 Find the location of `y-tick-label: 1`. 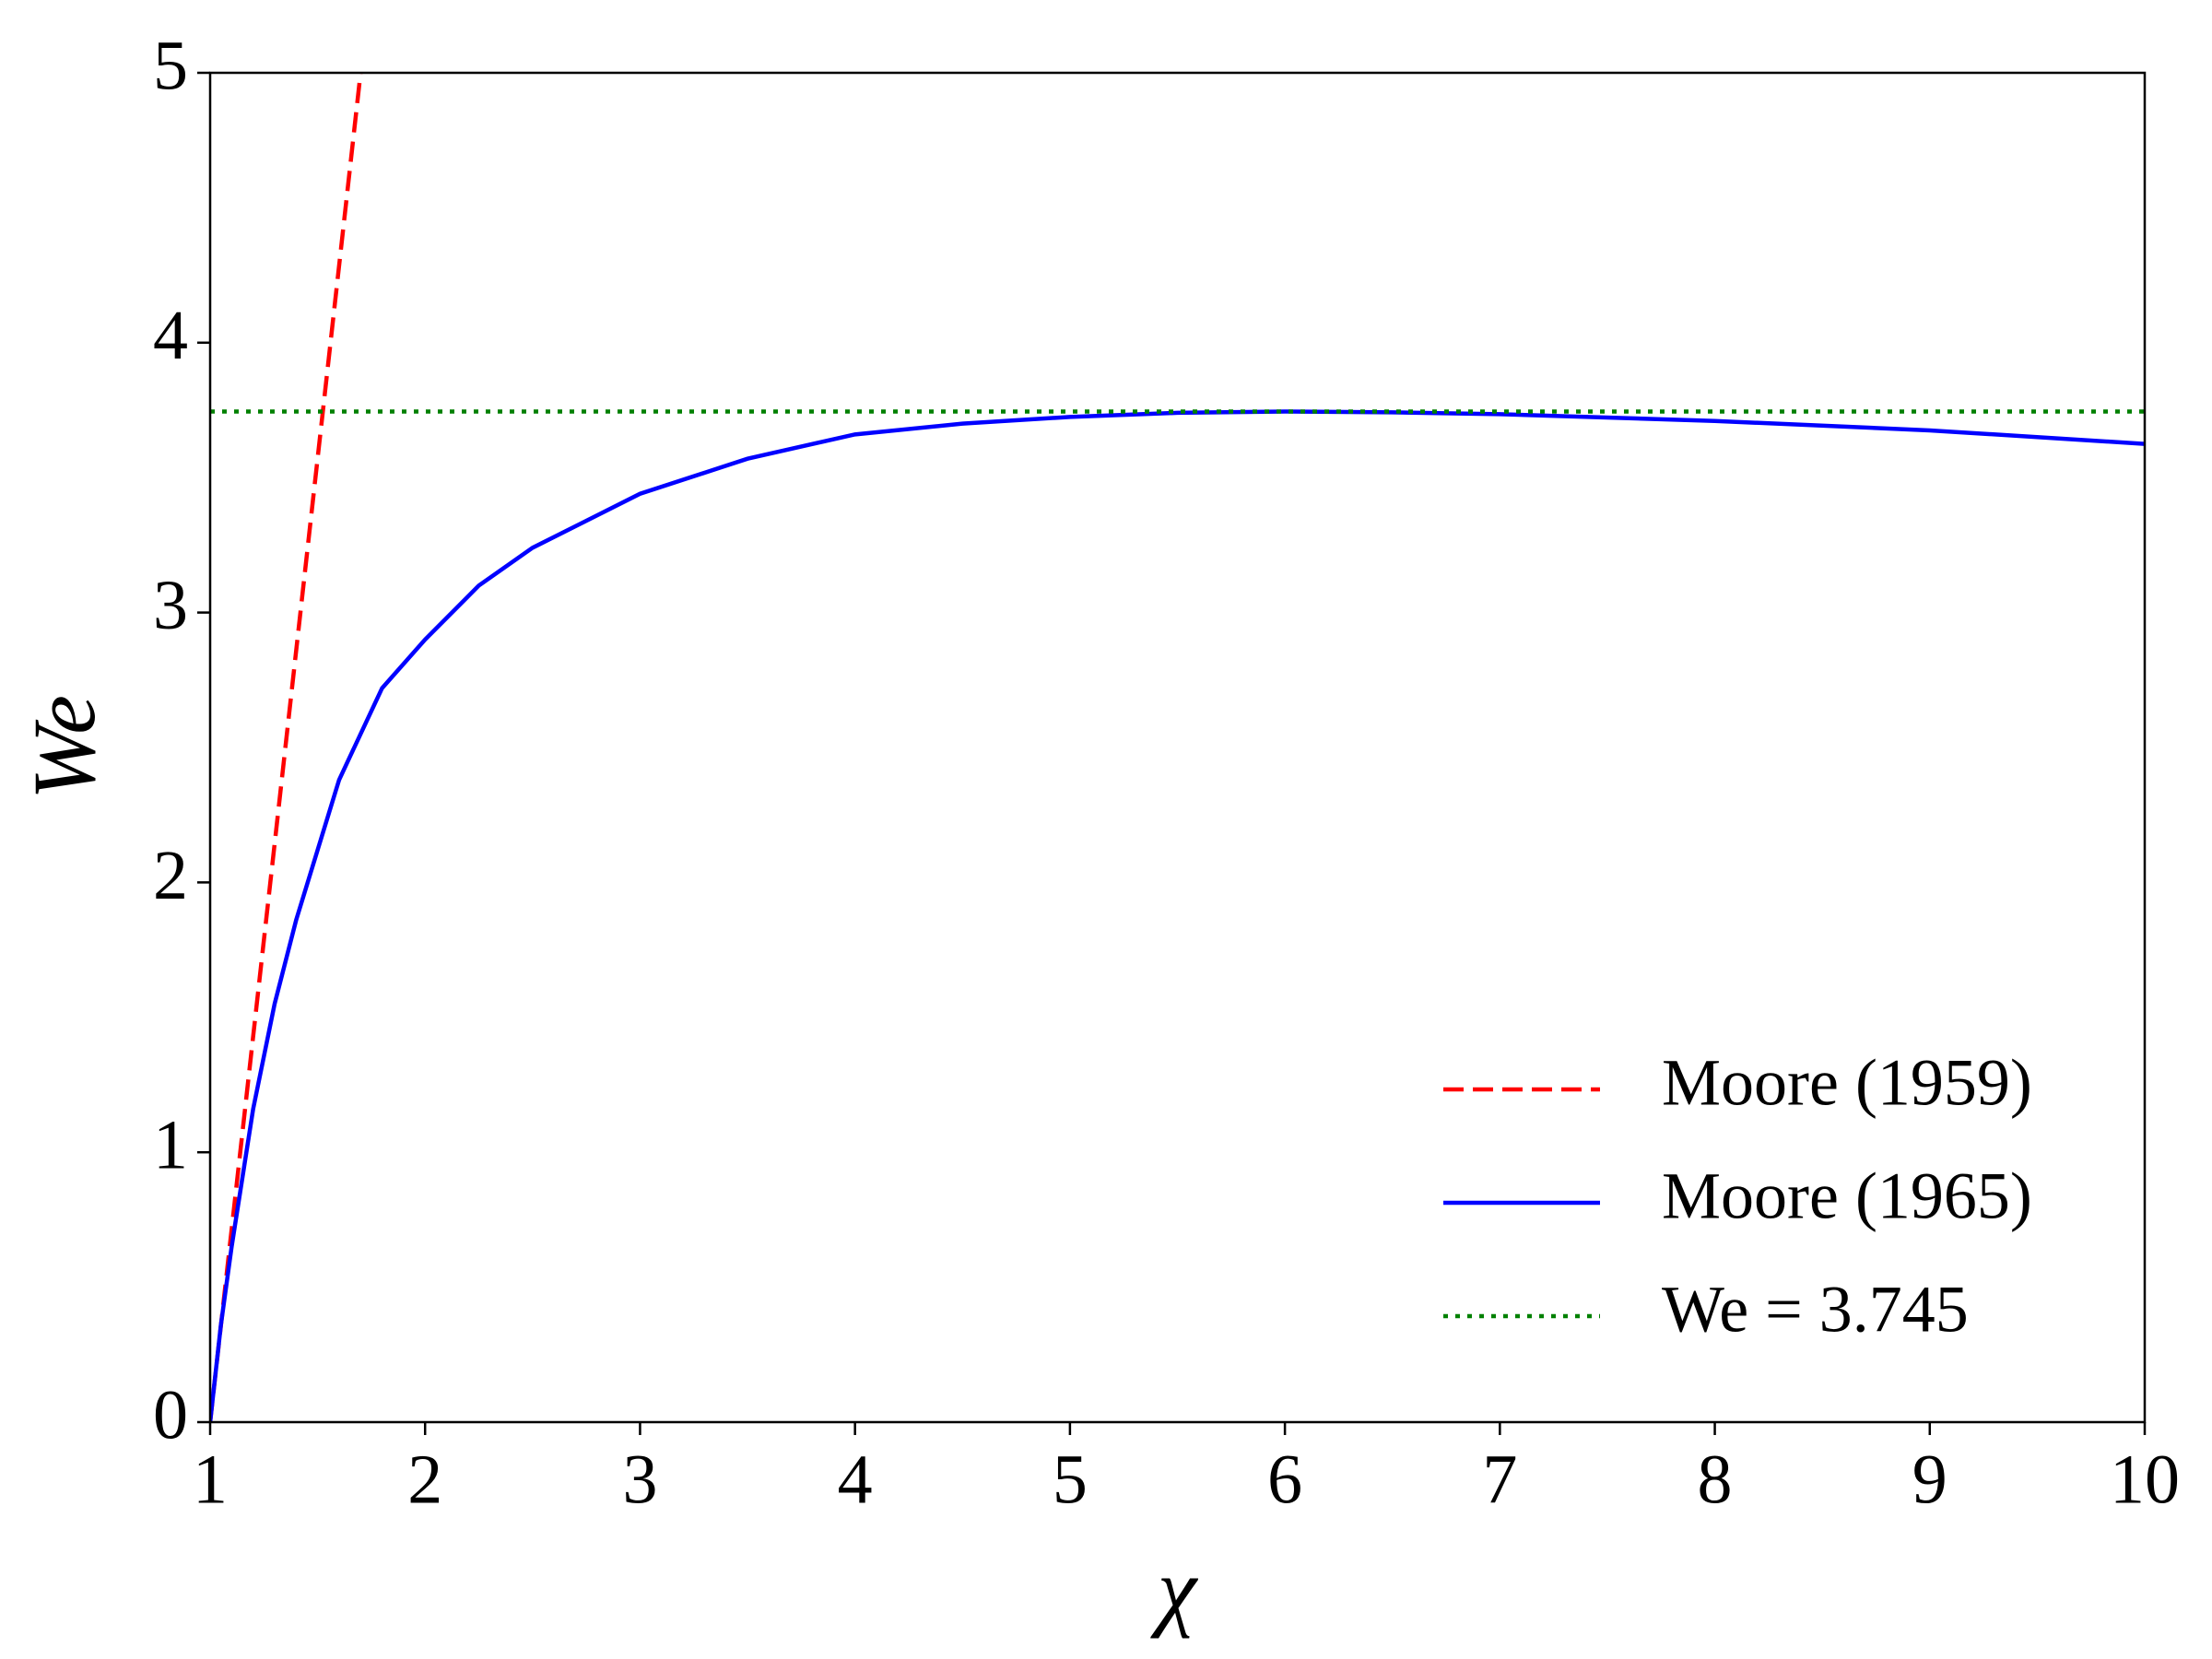

y-tick-label: 1 is located at coordinates (170, 1145).